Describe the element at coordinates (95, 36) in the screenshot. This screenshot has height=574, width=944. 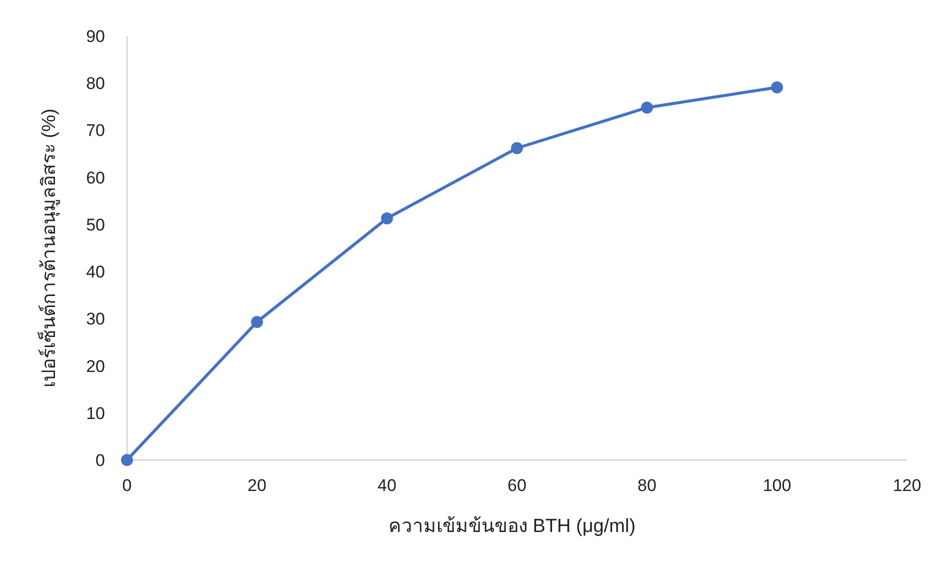
I see `y-tick-label: 90` at that location.